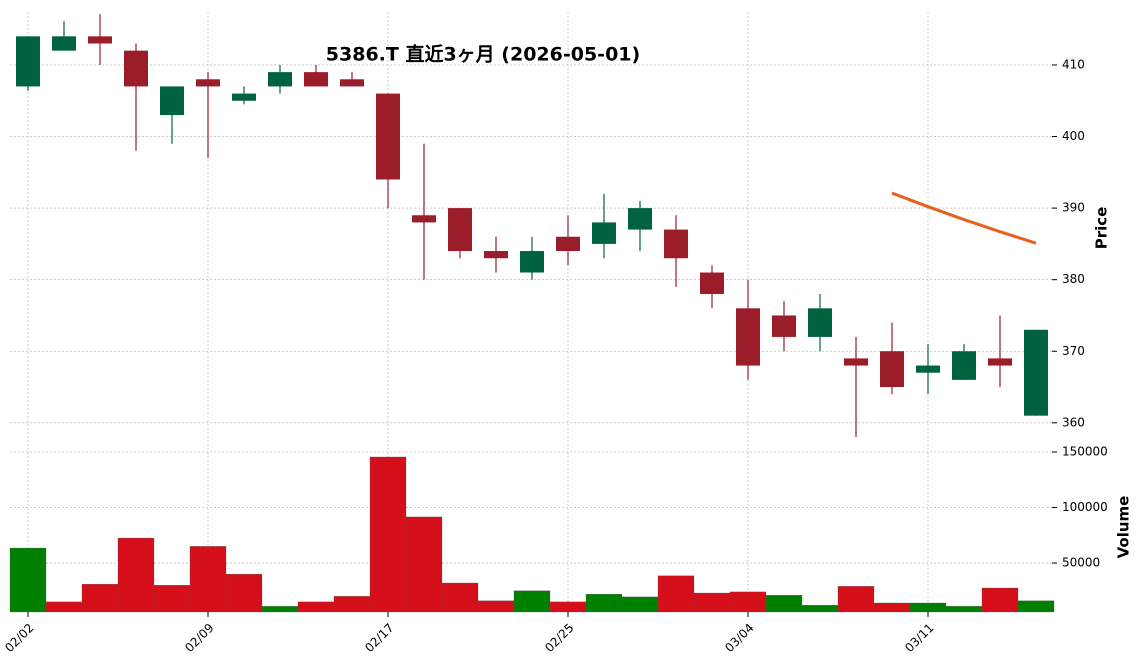 This screenshot has height=670, width=1144. What do you see at coordinates (919, 638) in the screenshot?
I see `x-tick-label: 03/11` at bounding box center [919, 638].